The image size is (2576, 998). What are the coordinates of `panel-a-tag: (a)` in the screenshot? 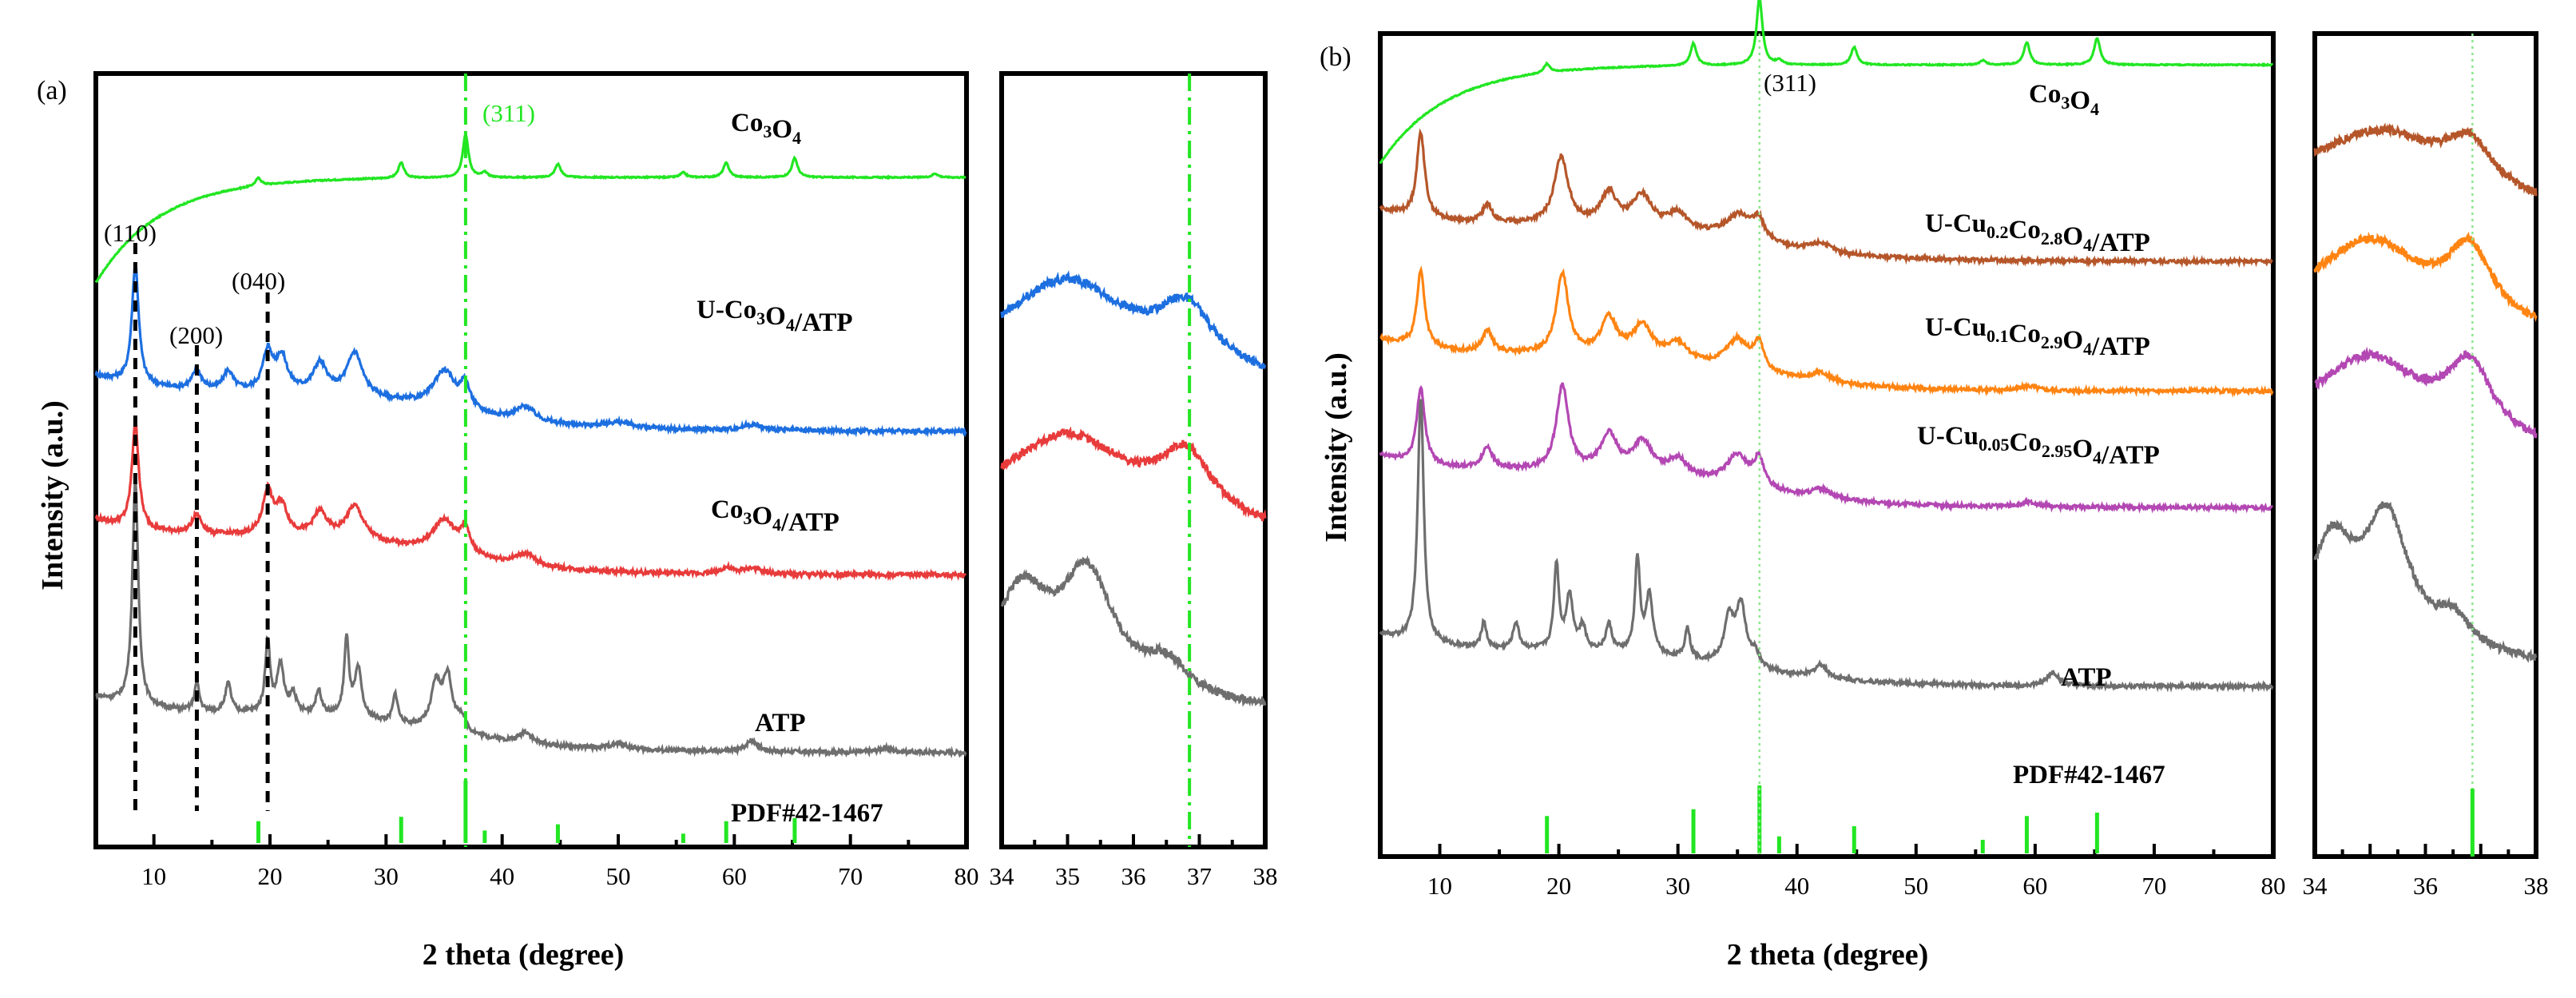 It's located at (52, 90).